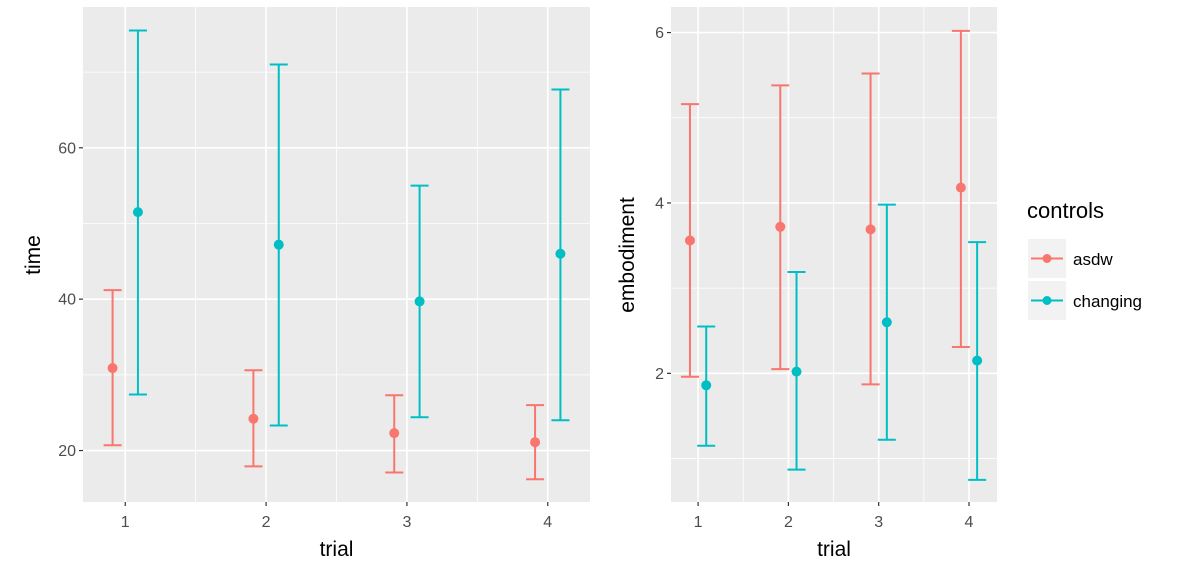 Image resolution: width=1200 pixels, height=578 pixels. What do you see at coordinates (659, 374) in the screenshot?
I see `y-tick-label: 2` at bounding box center [659, 374].